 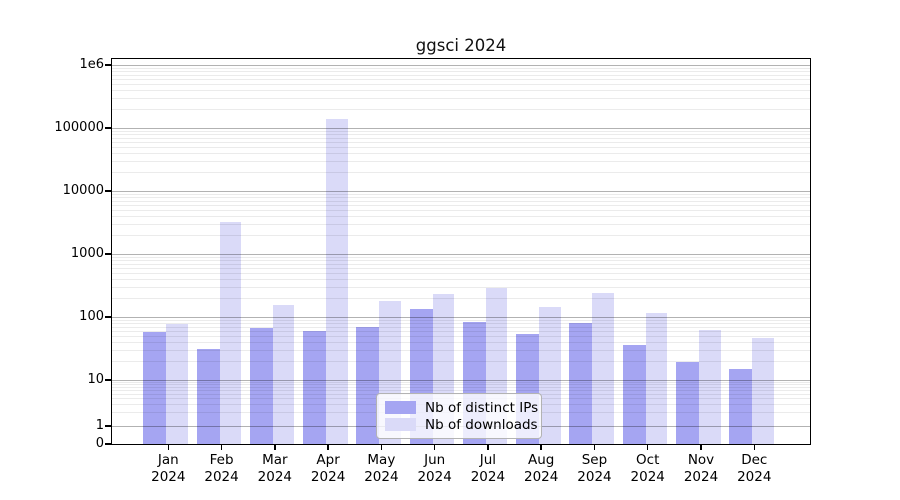 What do you see at coordinates (108, 65) in the screenshot?
I see `y-tick-mark-1e6` at bounding box center [108, 65].